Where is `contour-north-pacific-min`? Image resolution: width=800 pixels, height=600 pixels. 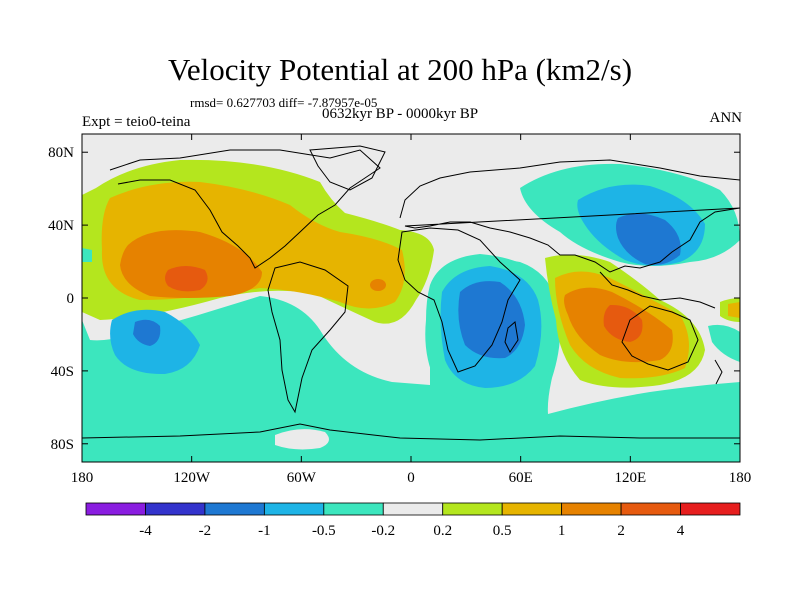
contour-north-pacific-min is located at coordinates (648, 239).